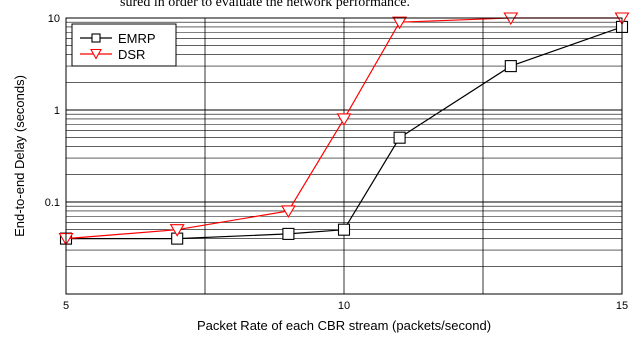 This screenshot has width=639, height=337. Describe the element at coordinates (96, 38) in the screenshot. I see `legend-marker-emrp` at that location.